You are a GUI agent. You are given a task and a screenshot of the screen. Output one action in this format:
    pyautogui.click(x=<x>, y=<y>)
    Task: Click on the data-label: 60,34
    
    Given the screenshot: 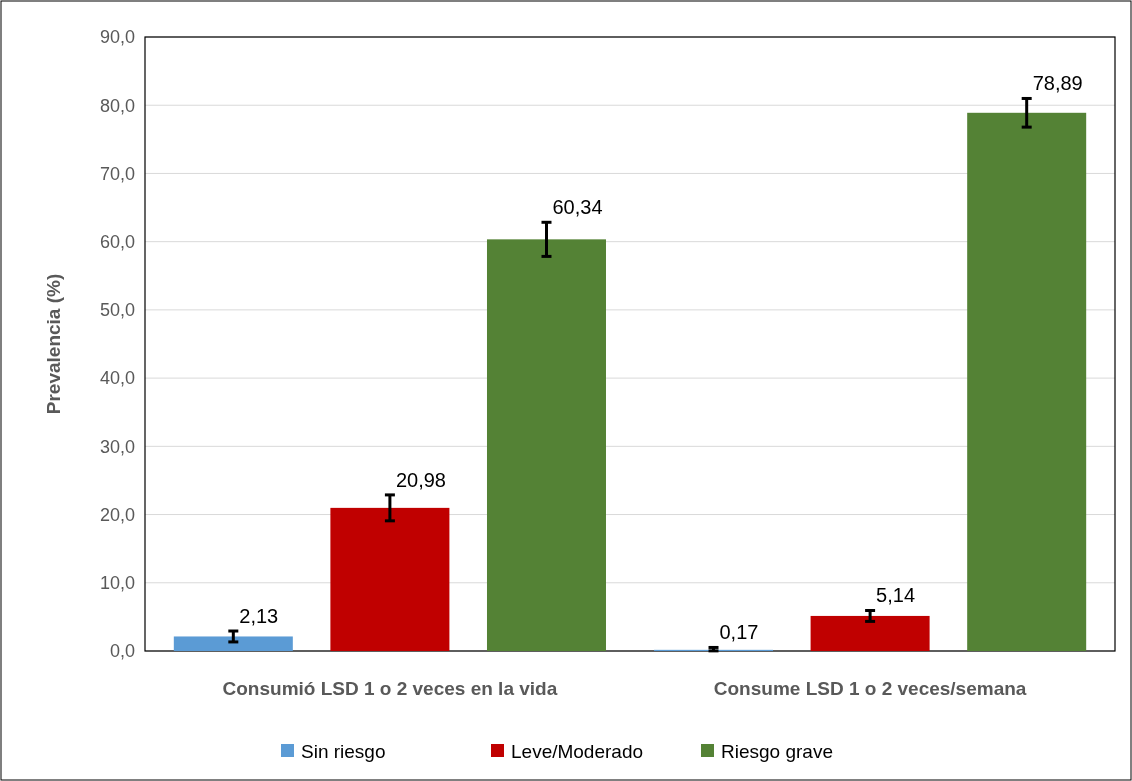 What is the action you would take?
    pyautogui.click(x=577, y=207)
    